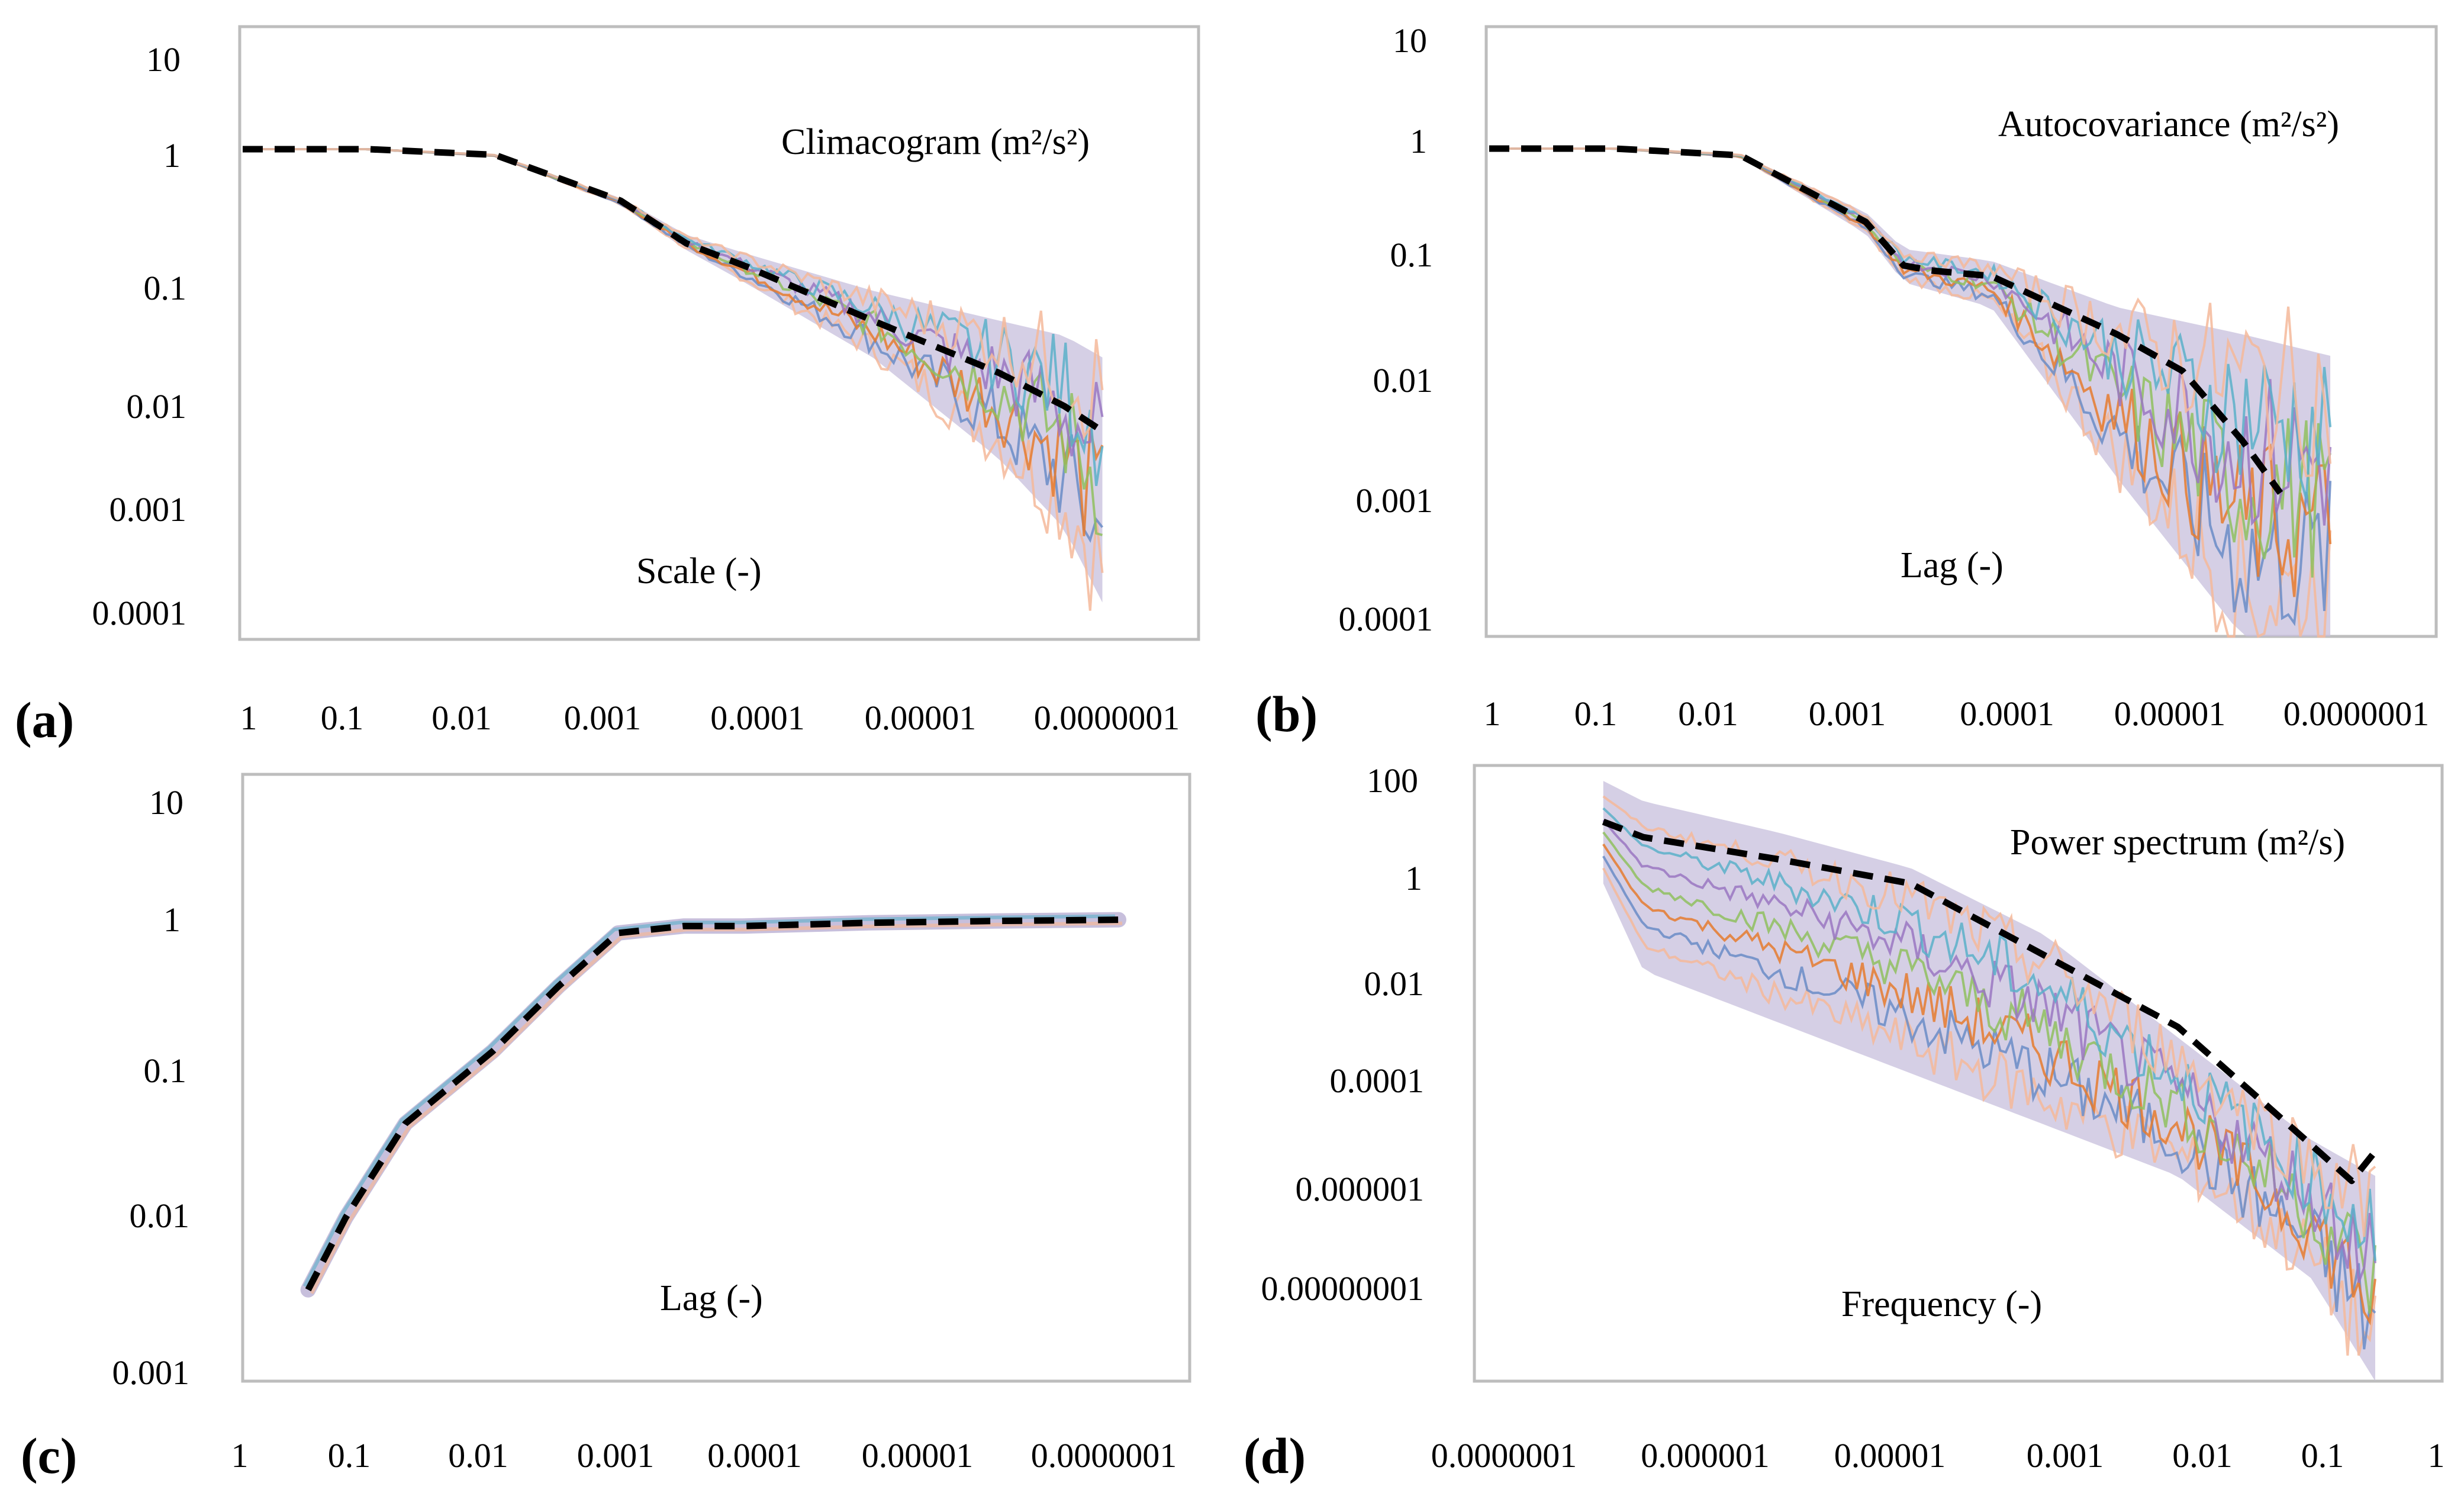 The image size is (2464, 1496). I want to click on x-axis-label-a: Scale (-), so click(699, 571).